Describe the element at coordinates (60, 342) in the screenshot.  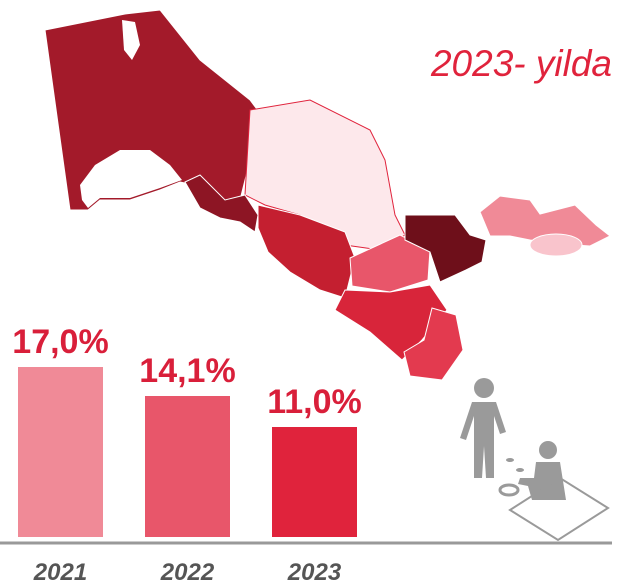
I see `value-label: 17,0%` at that location.